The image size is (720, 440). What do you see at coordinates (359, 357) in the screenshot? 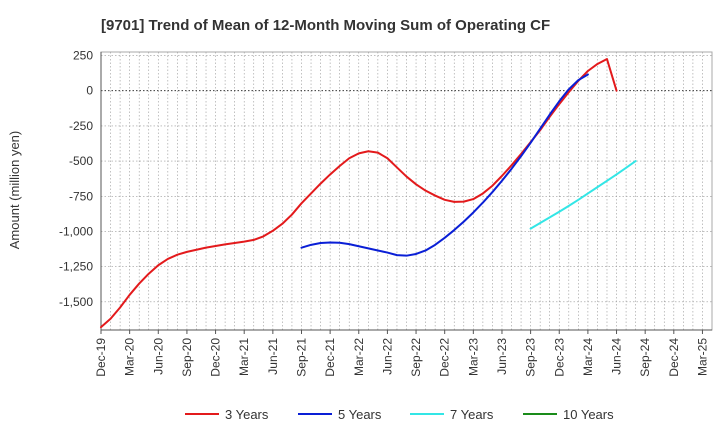
I see `x-tick-label: Mar-22` at bounding box center [359, 357].